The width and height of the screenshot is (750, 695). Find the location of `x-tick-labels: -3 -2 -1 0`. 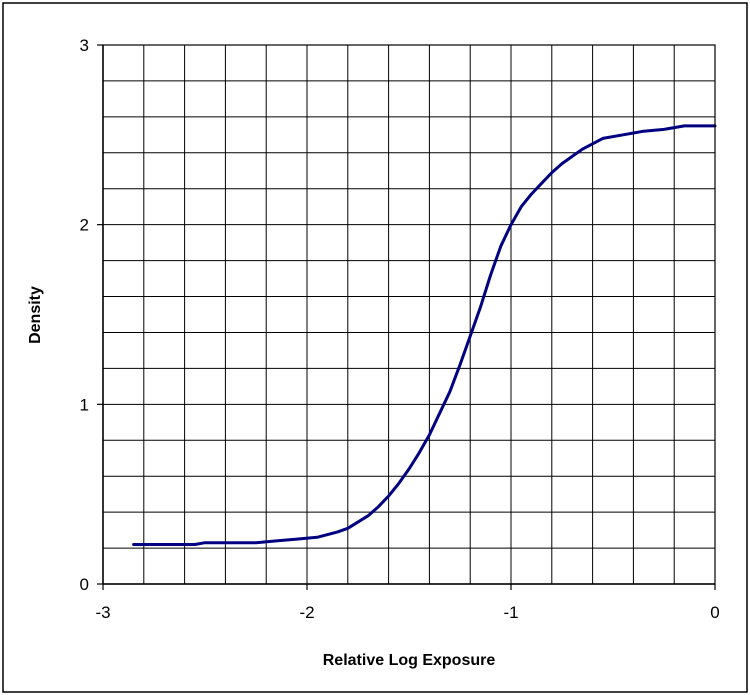

x-tick-labels: -3 -2 -1 0 is located at coordinates (407, 603).